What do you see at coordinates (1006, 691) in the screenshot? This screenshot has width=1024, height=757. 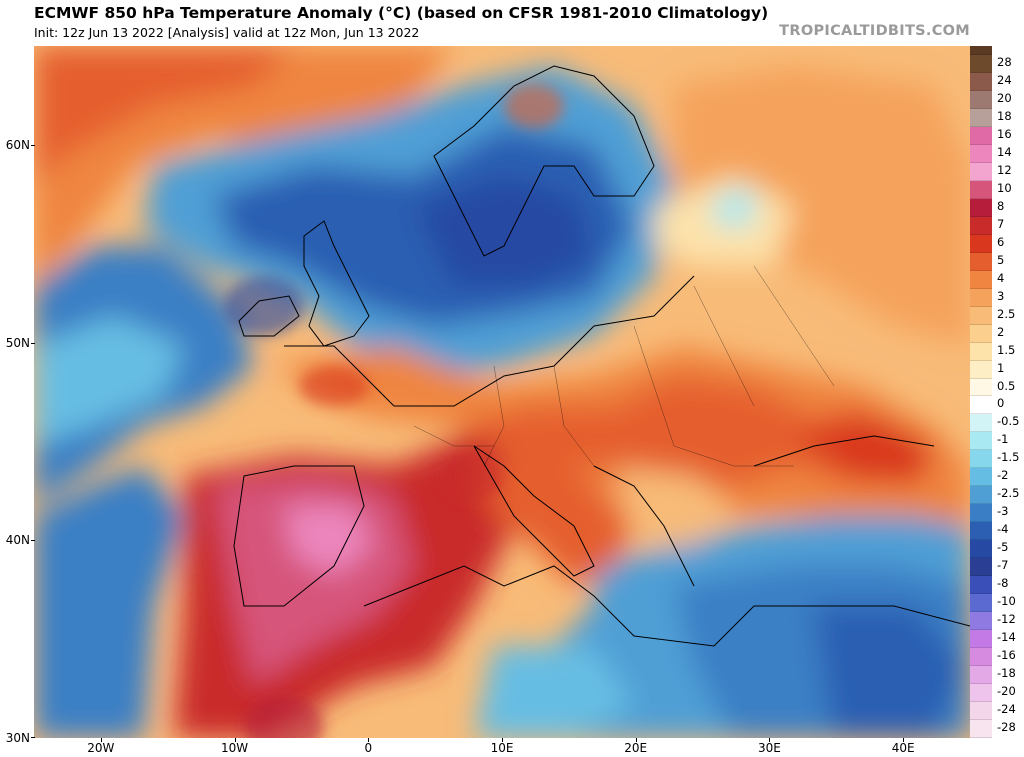 I see `colorbar-label: -20` at bounding box center [1006, 691].